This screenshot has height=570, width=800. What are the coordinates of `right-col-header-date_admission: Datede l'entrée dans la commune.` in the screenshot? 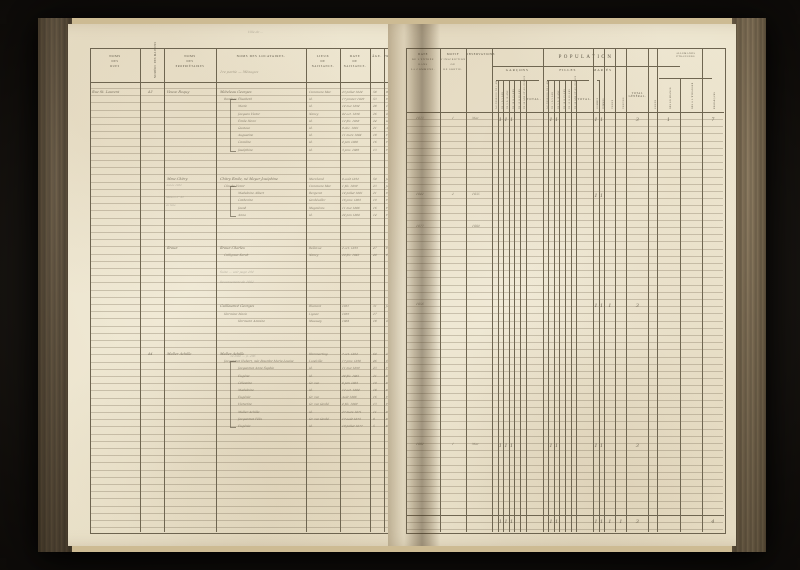 It's located at (423, 61).